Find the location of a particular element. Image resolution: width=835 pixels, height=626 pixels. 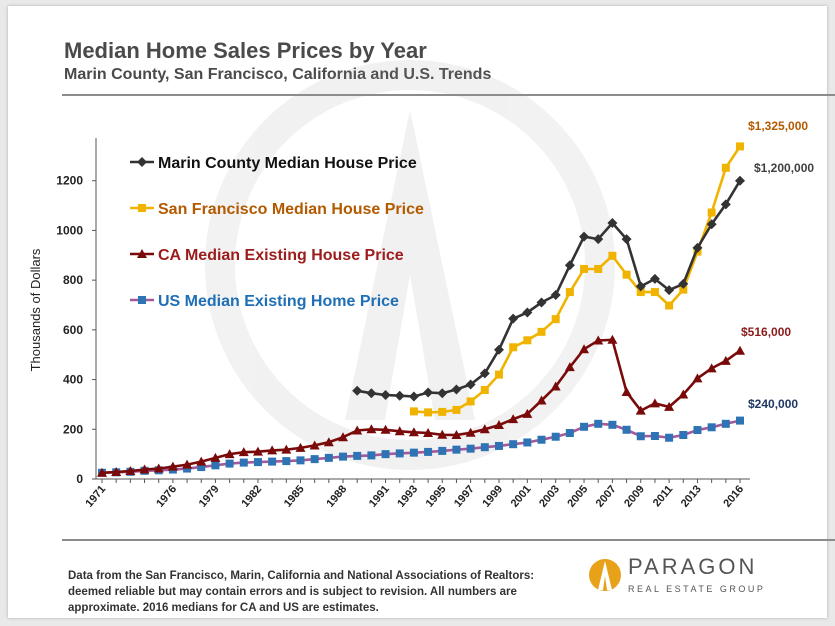

bottom-divider is located at coordinates (448, 540).